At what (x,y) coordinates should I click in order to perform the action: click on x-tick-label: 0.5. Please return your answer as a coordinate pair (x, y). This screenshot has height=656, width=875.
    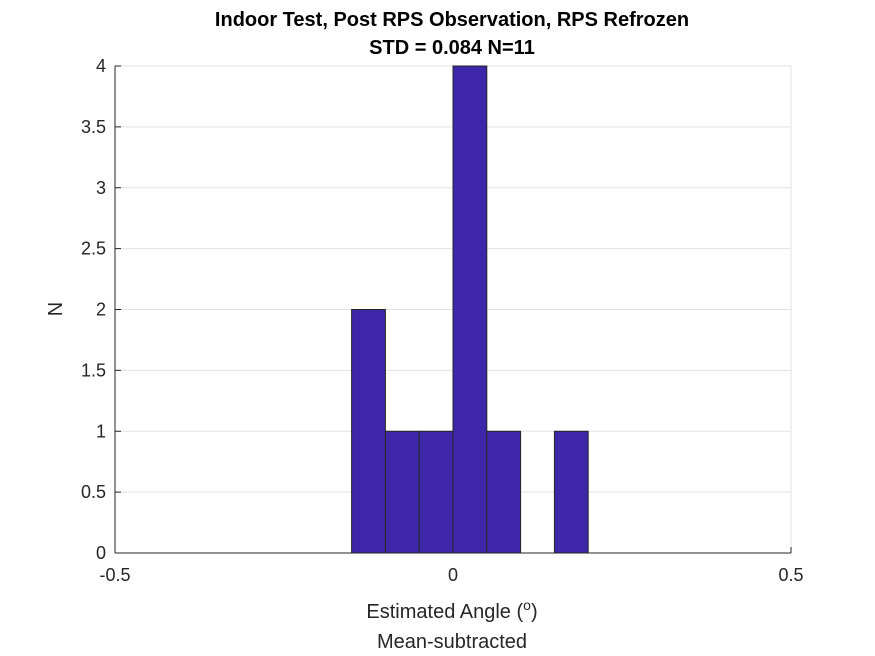
    Looking at the image, I should click on (790, 575).